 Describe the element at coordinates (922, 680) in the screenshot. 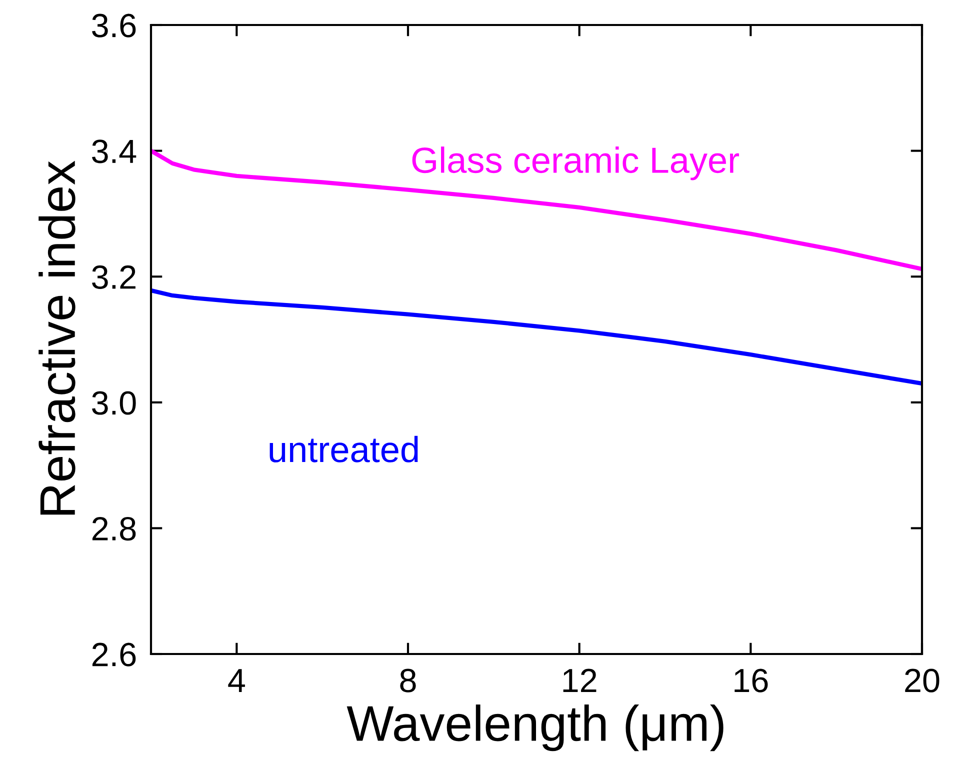

I see `x-tick-label: 20` at that location.